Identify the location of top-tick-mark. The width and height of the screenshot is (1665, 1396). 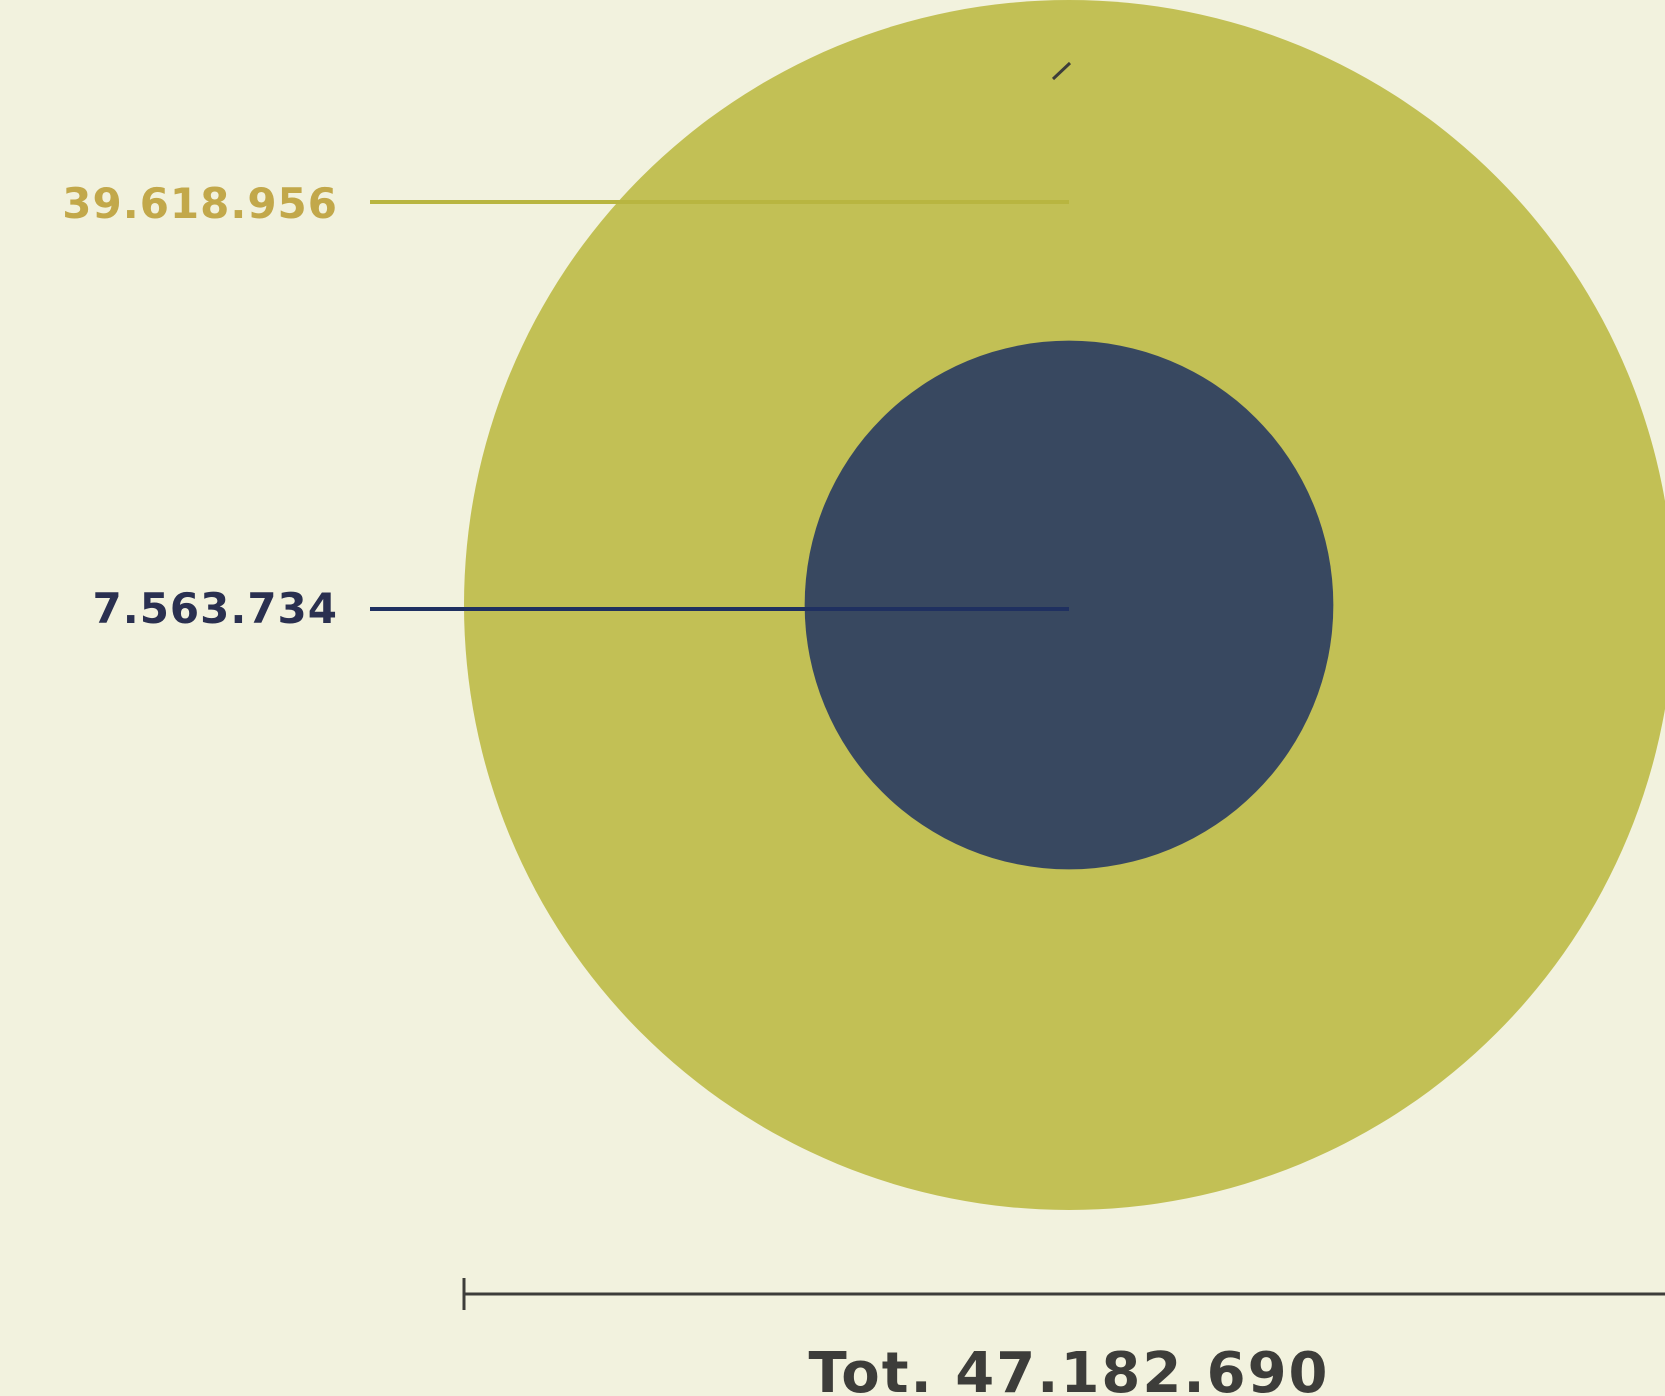
(1061, 71).